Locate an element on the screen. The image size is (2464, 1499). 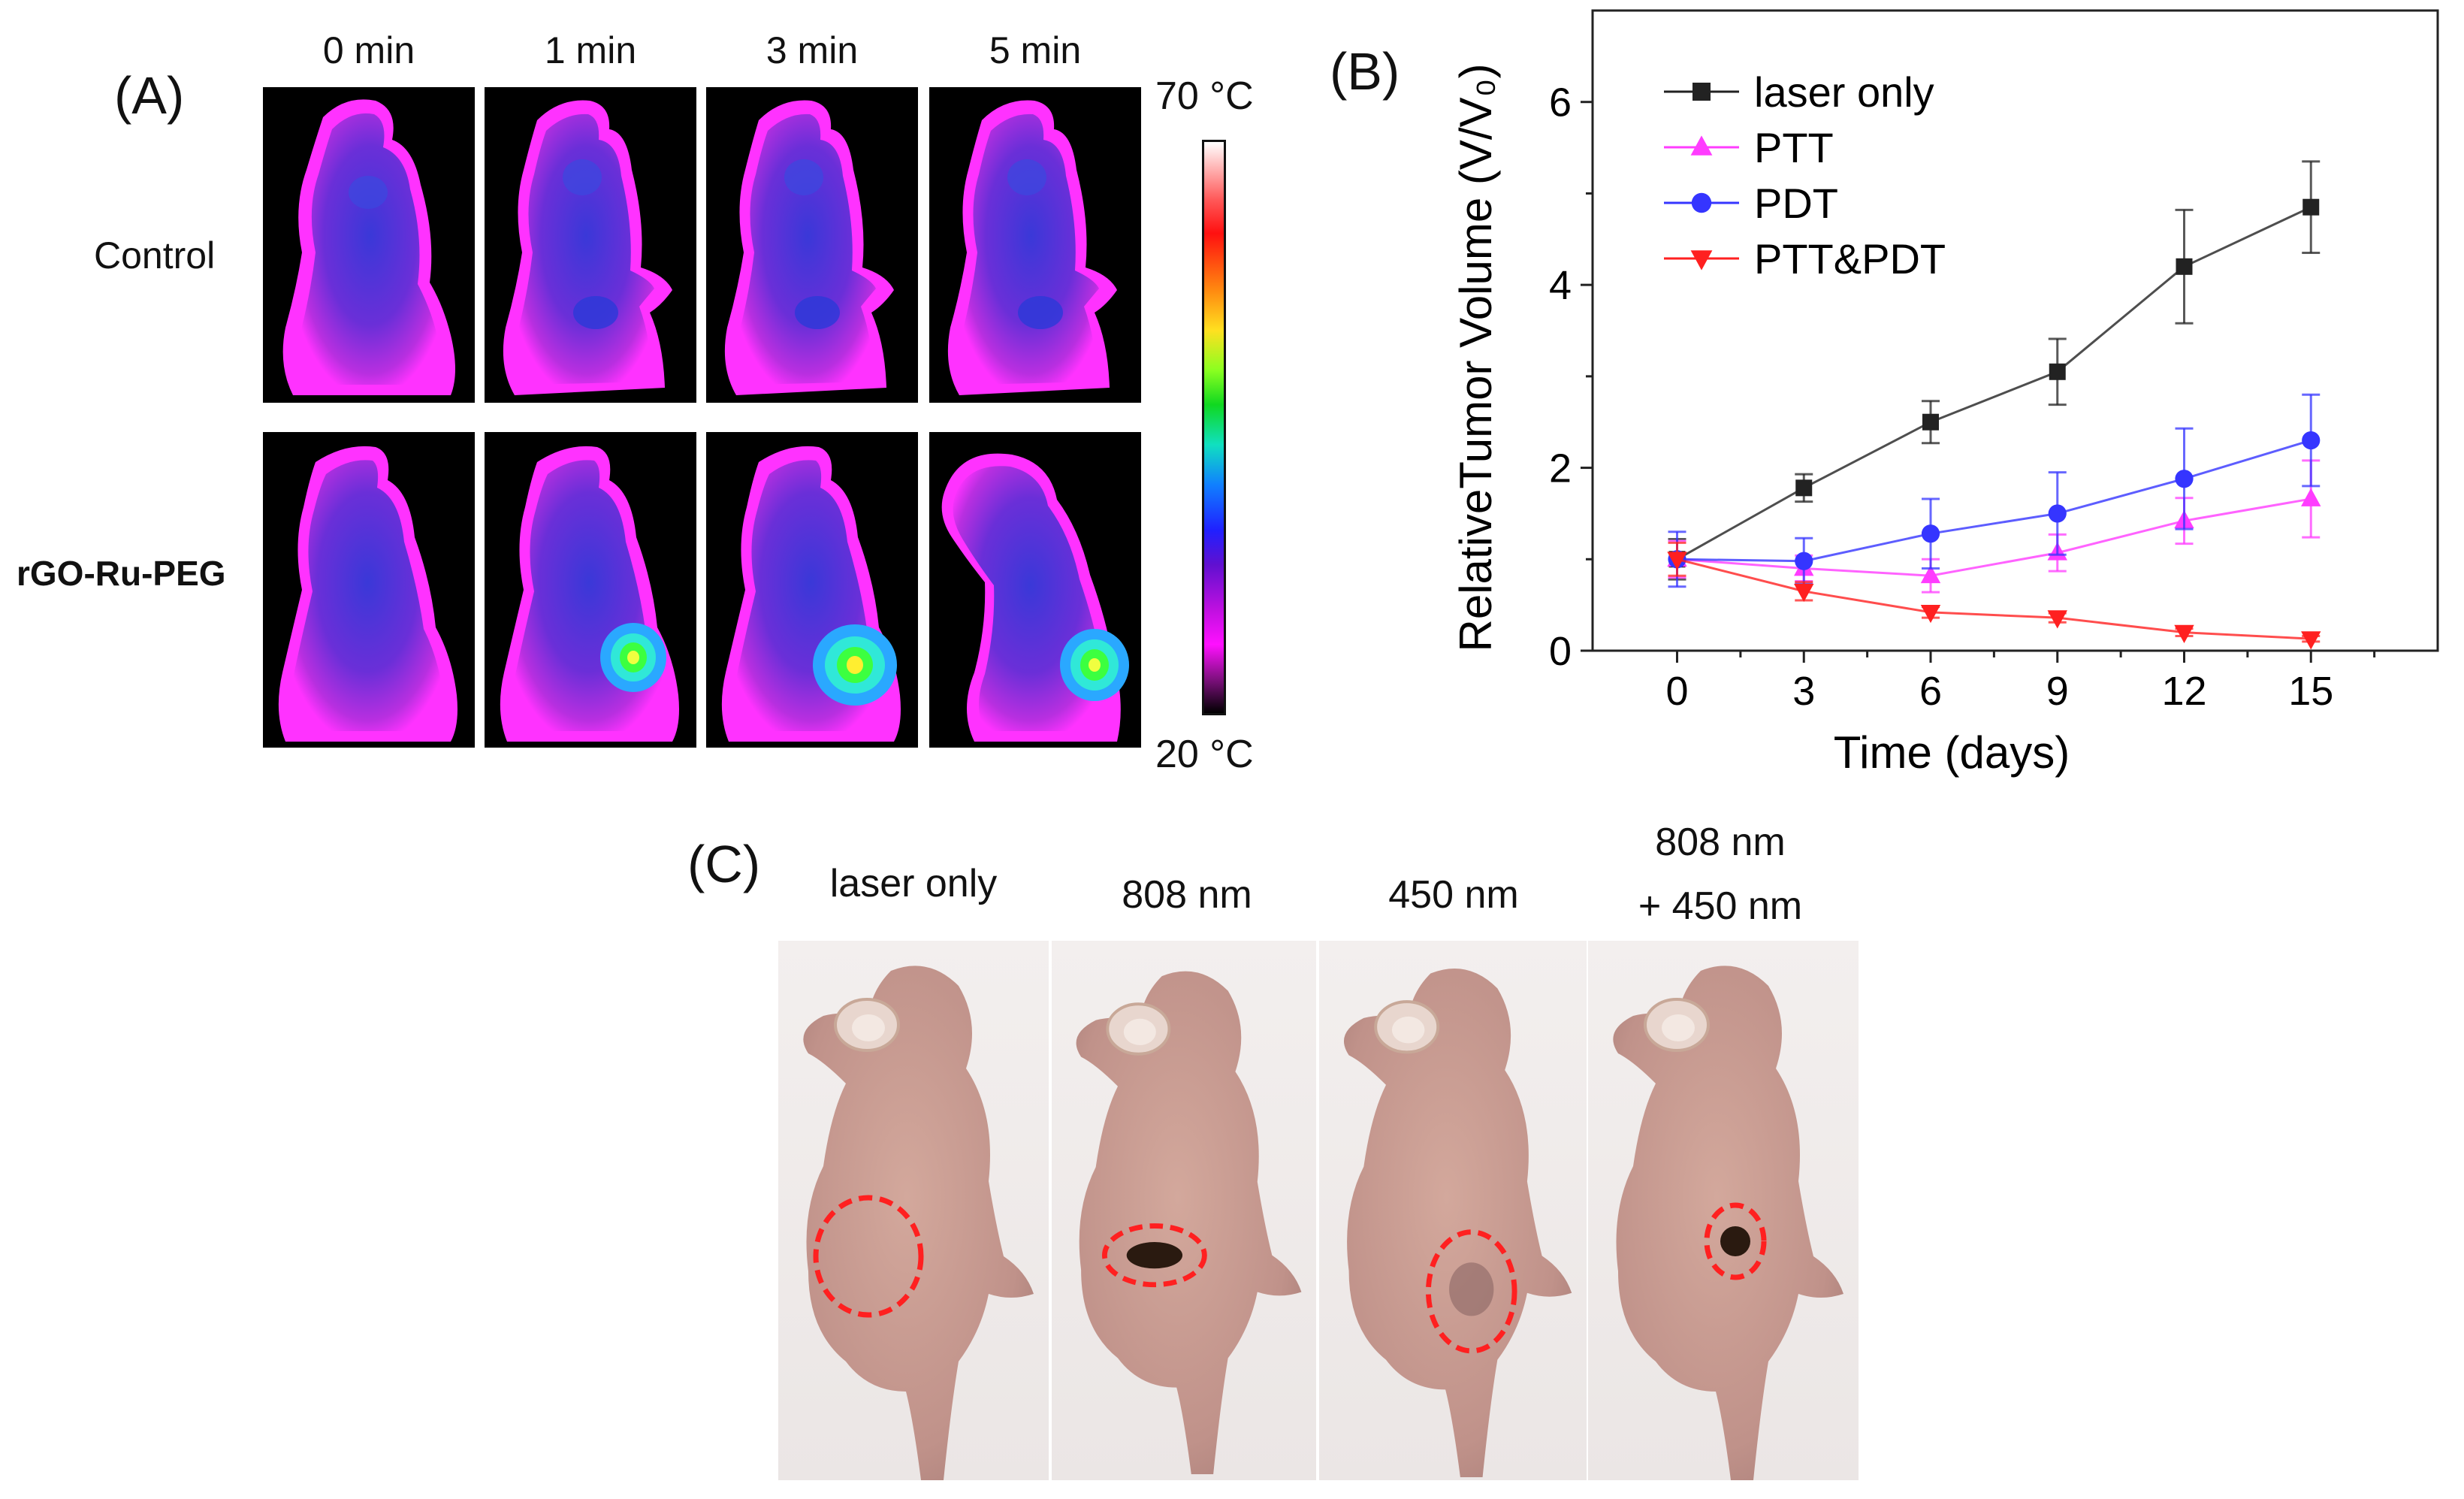
plot-frame is located at coordinates (2015, 330).